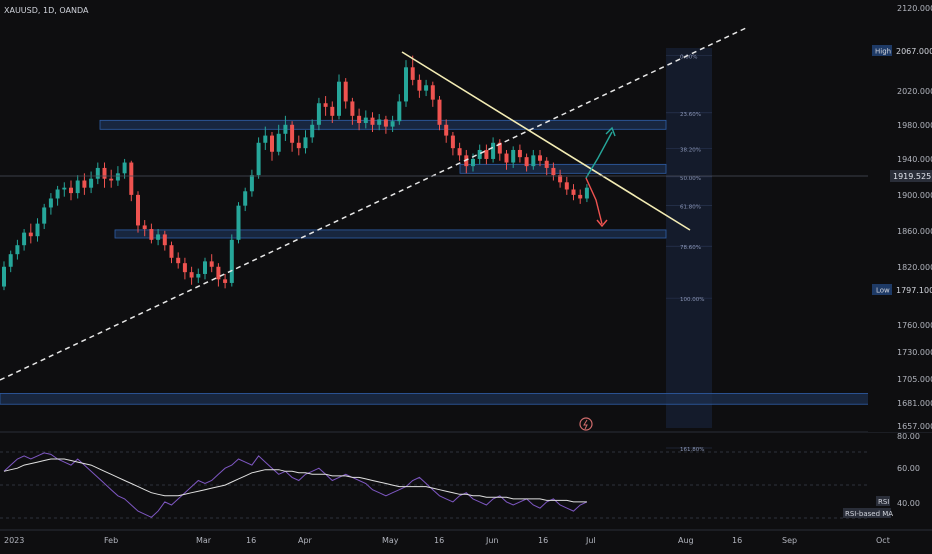  I want to click on bearish-projection-arrow, so click(594, 201).